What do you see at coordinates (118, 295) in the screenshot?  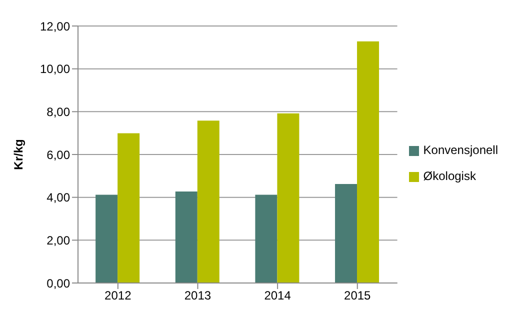 I see `x-tick-label: 2012` at bounding box center [118, 295].